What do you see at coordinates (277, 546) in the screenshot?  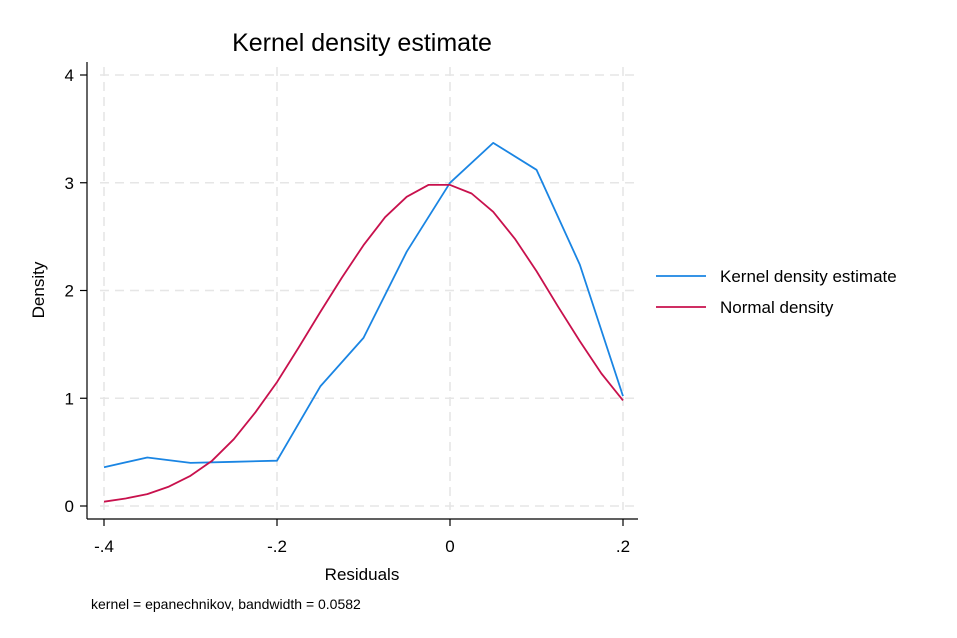 I see `x-tick-label-1: -.2` at bounding box center [277, 546].